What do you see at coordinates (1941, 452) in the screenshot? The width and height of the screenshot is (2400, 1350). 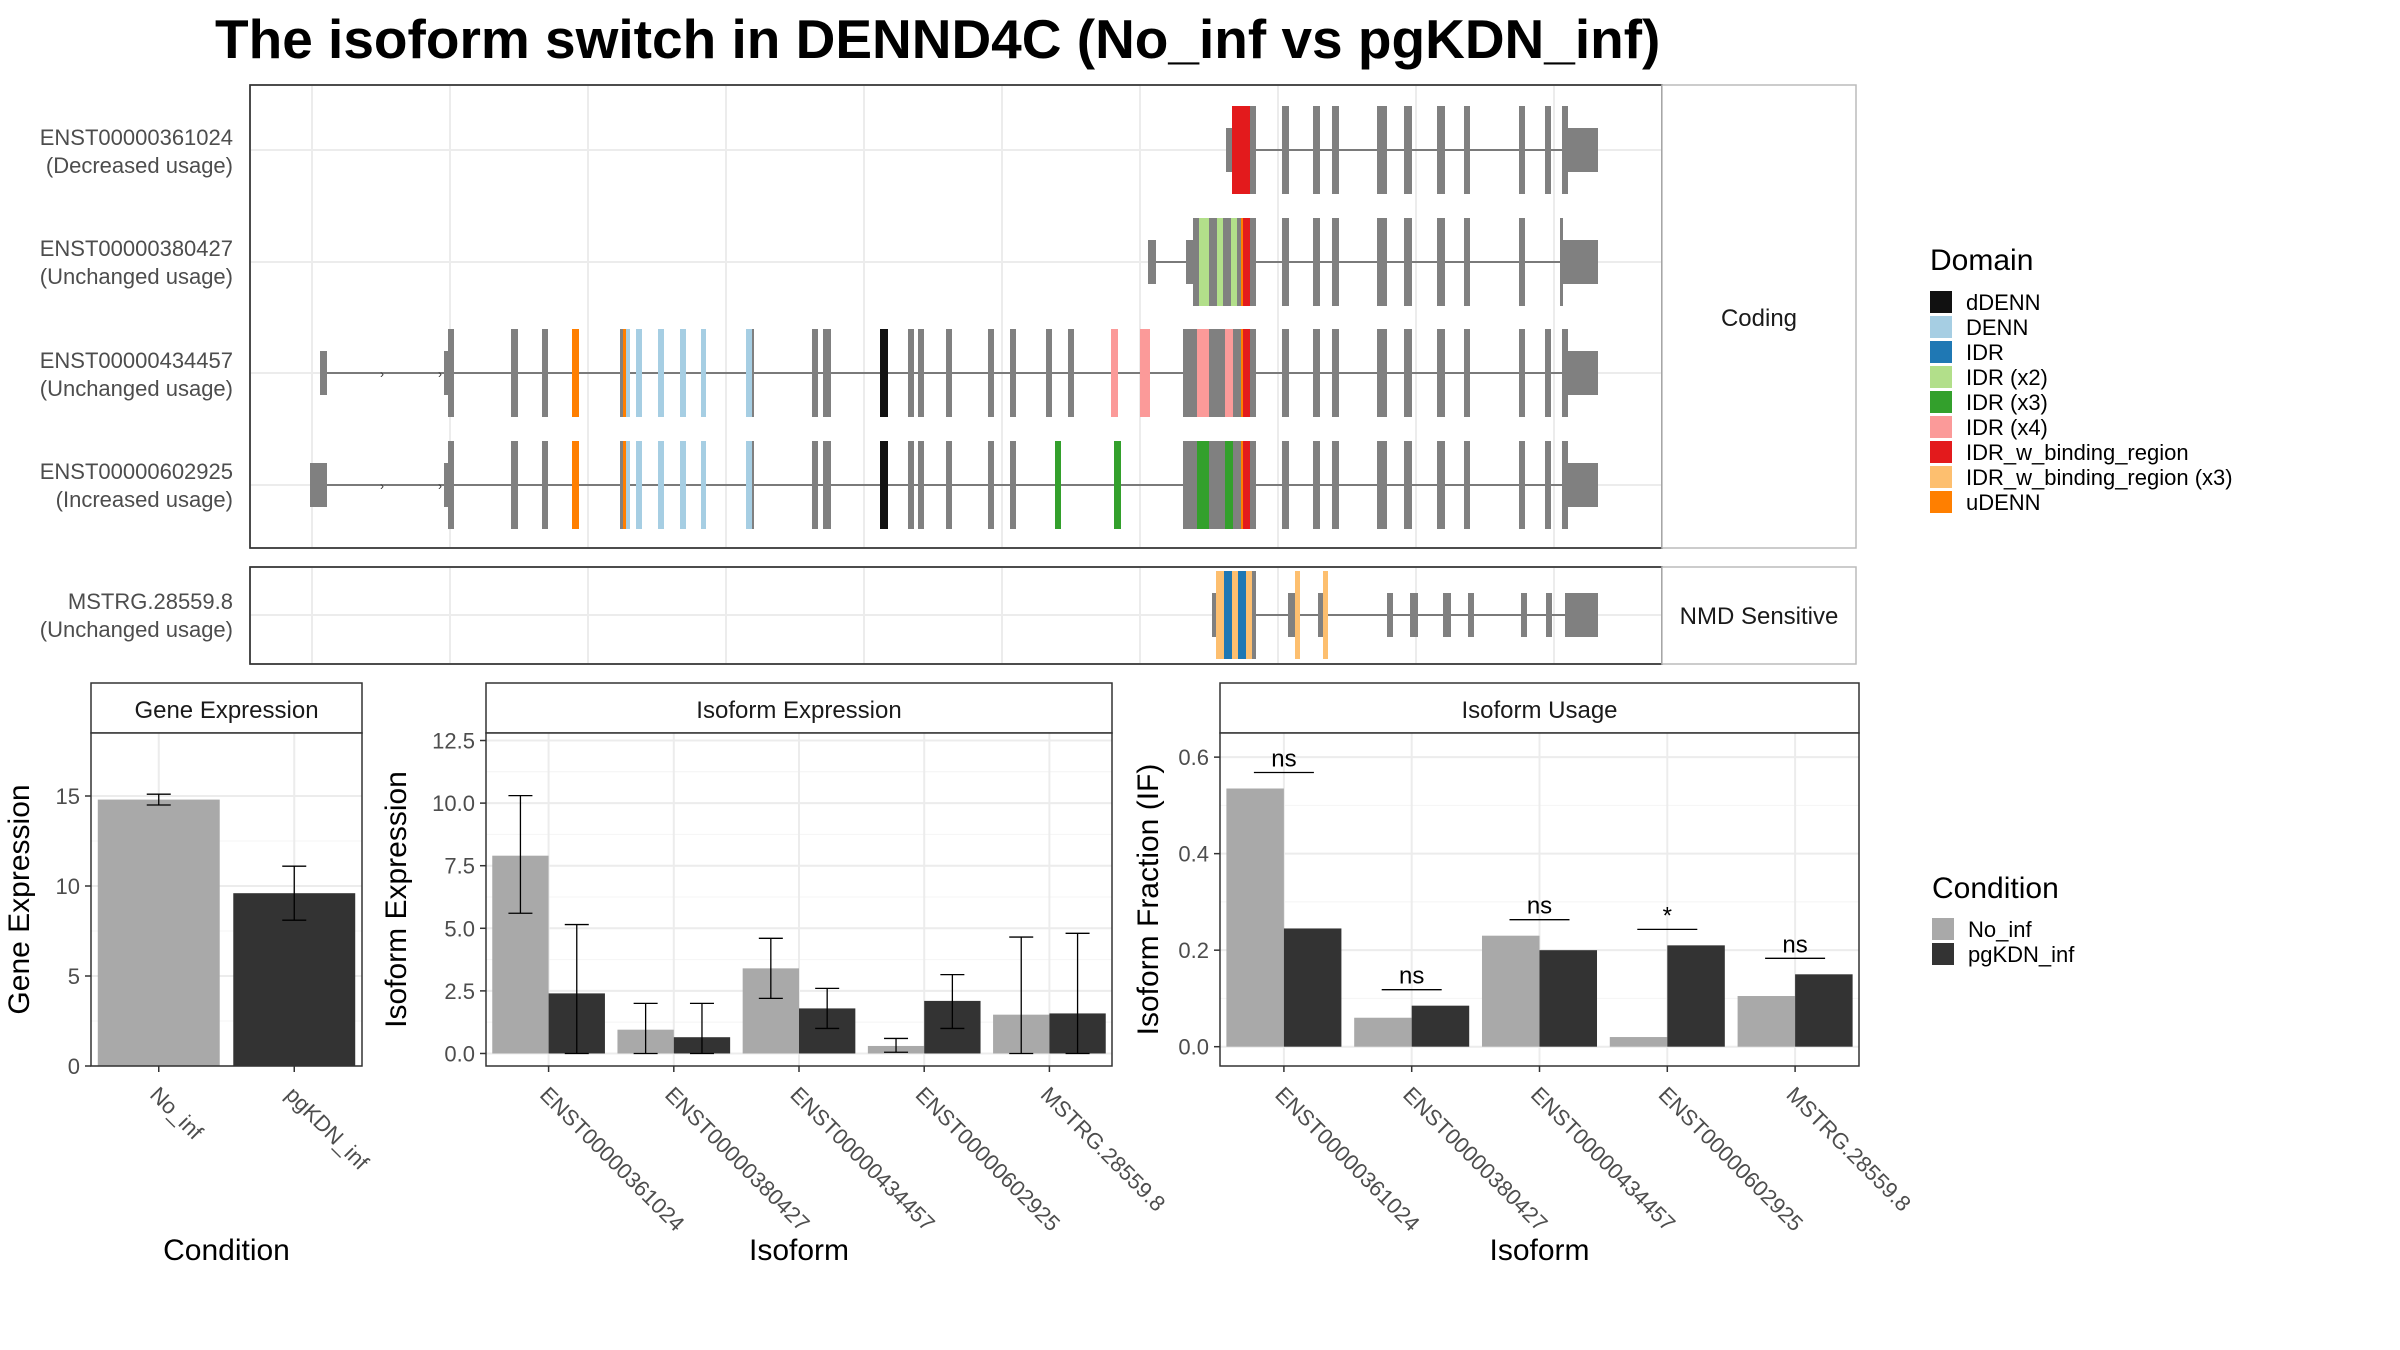 I see `legend-key-idr-w-binding-region` at bounding box center [1941, 452].